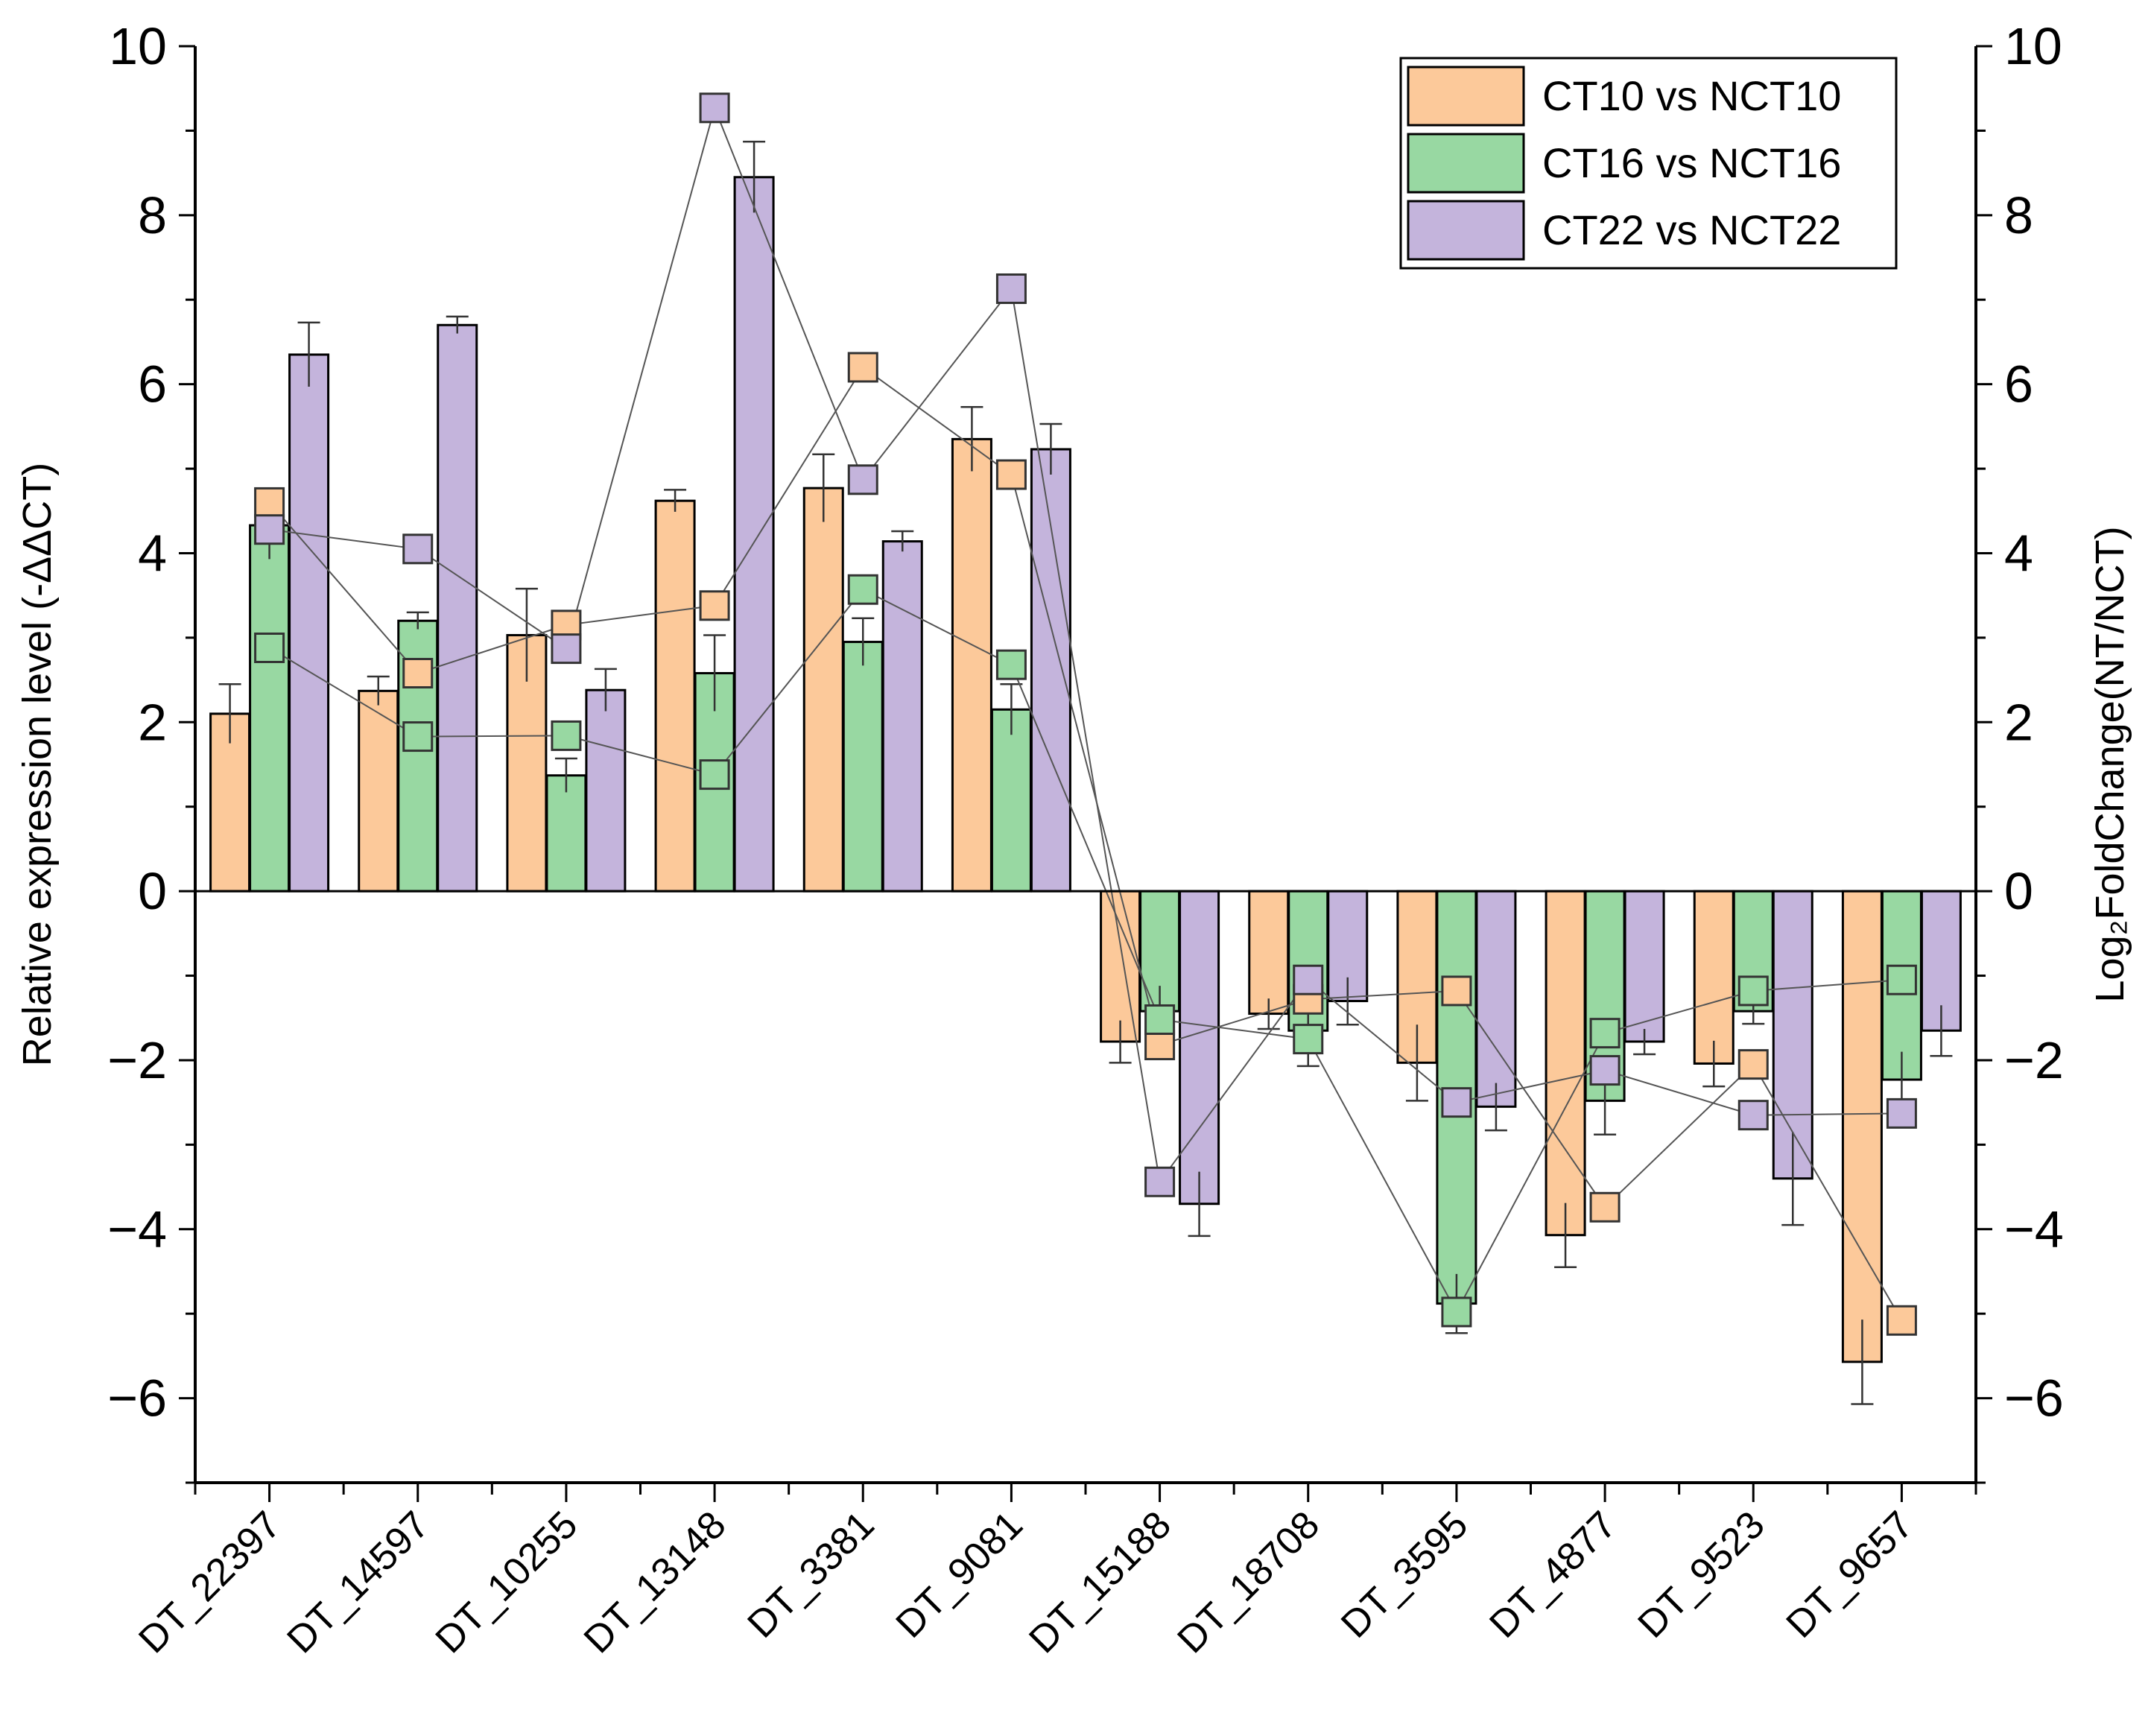 The width and height of the screenshot is (2151, 1736). What do you see at coordinates (1552, 1574) in the screenshot?
I see `x-category-label: DT_4877` at bounding box center [1552, 1574].